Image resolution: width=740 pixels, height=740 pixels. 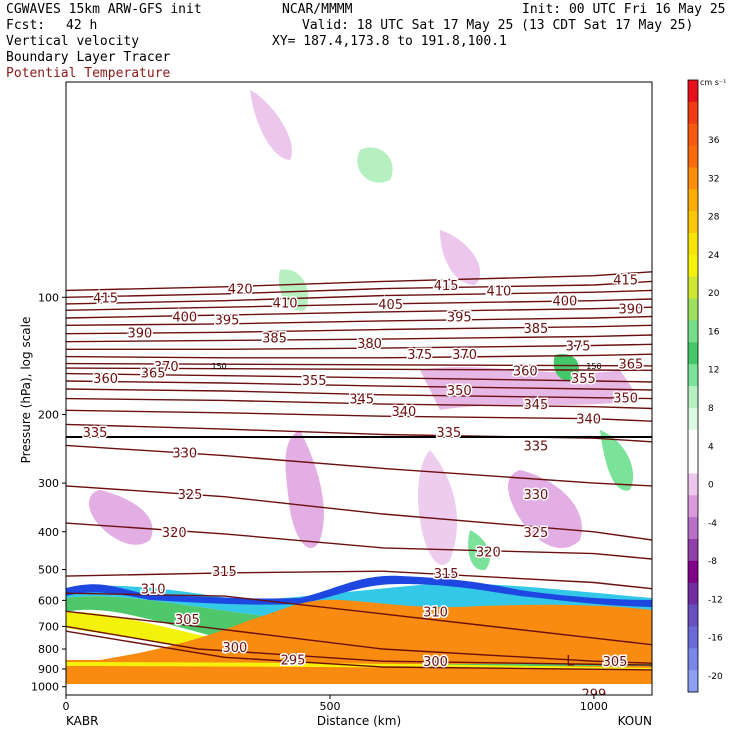 What do you see at coordinates (48, 492) in the screenshot?
I see `y-axis-ticks: 100 200 300 400 500 600 700 800 900 1000` at bounding box center [48, 492].